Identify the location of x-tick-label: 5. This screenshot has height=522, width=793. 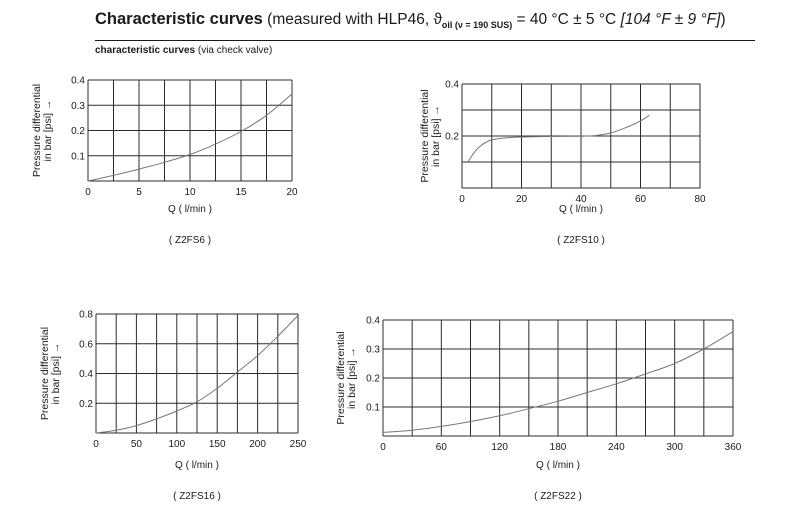
(139, 192).